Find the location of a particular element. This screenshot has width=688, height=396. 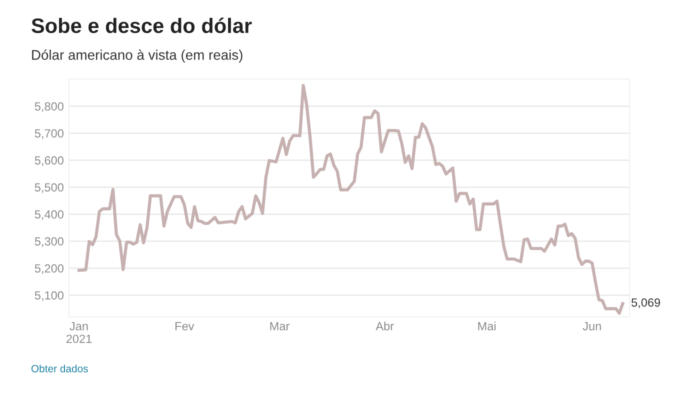

y-tick-label: 5,500 is located at coordinates (49, 188).